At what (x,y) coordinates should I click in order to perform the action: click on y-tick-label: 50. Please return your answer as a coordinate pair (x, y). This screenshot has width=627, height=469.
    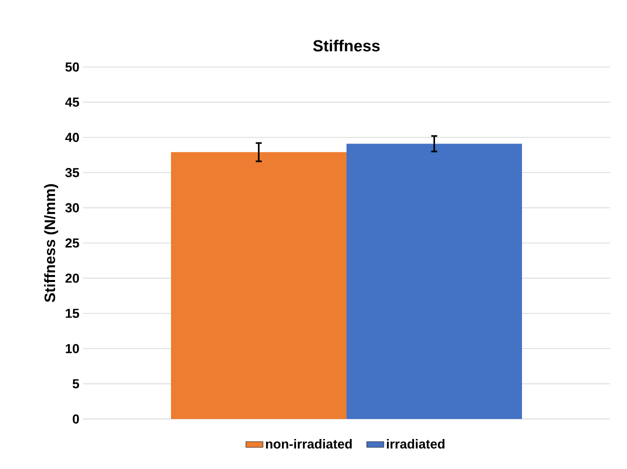
    Looking at the image, I should click on (72, 67).